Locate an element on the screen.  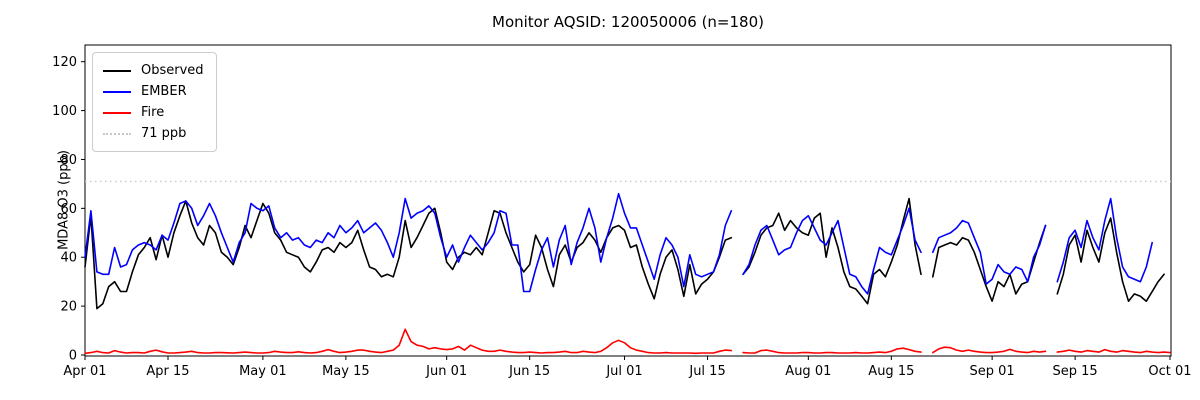
legend-item-fire: Fire is located at coordinates (153, 112).